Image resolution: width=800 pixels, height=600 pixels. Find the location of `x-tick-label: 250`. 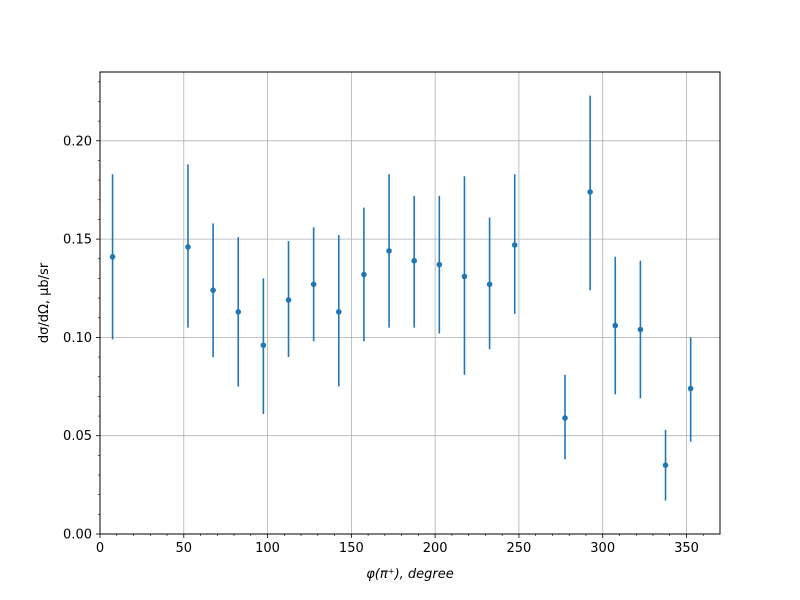

x-tick-label: 250 is located at coordinates (519, 548).